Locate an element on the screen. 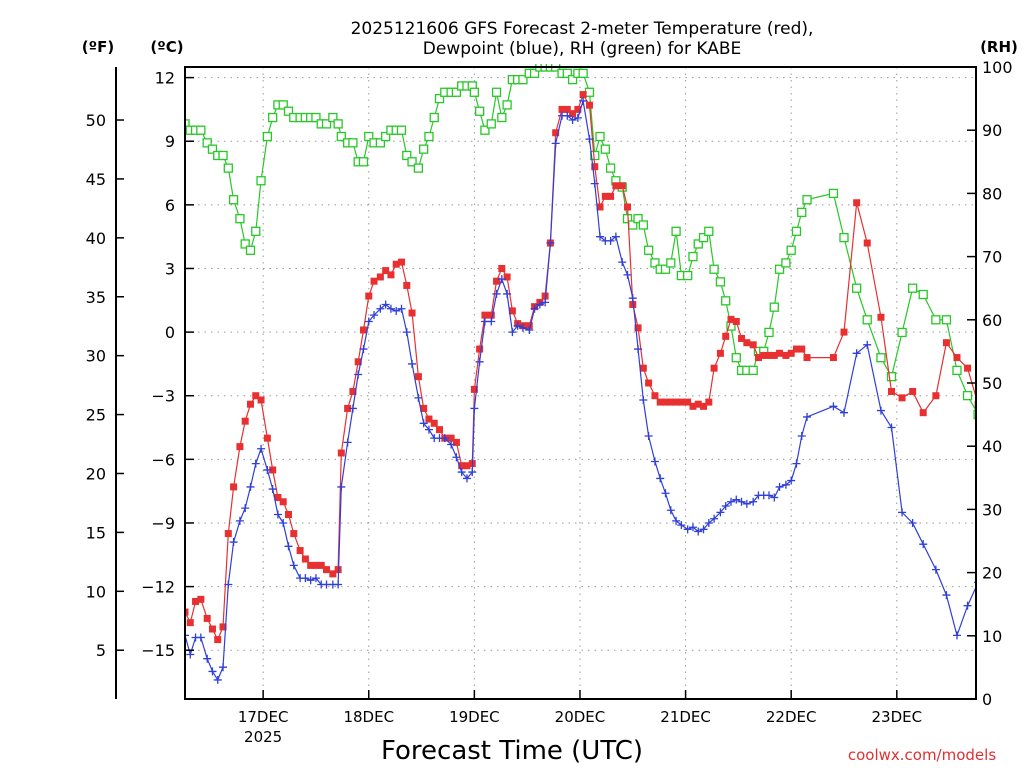 The width and height of the screenshot is (1024, 768). fahrenheit-tick-label: 25 is located at coordinates (96, 415).